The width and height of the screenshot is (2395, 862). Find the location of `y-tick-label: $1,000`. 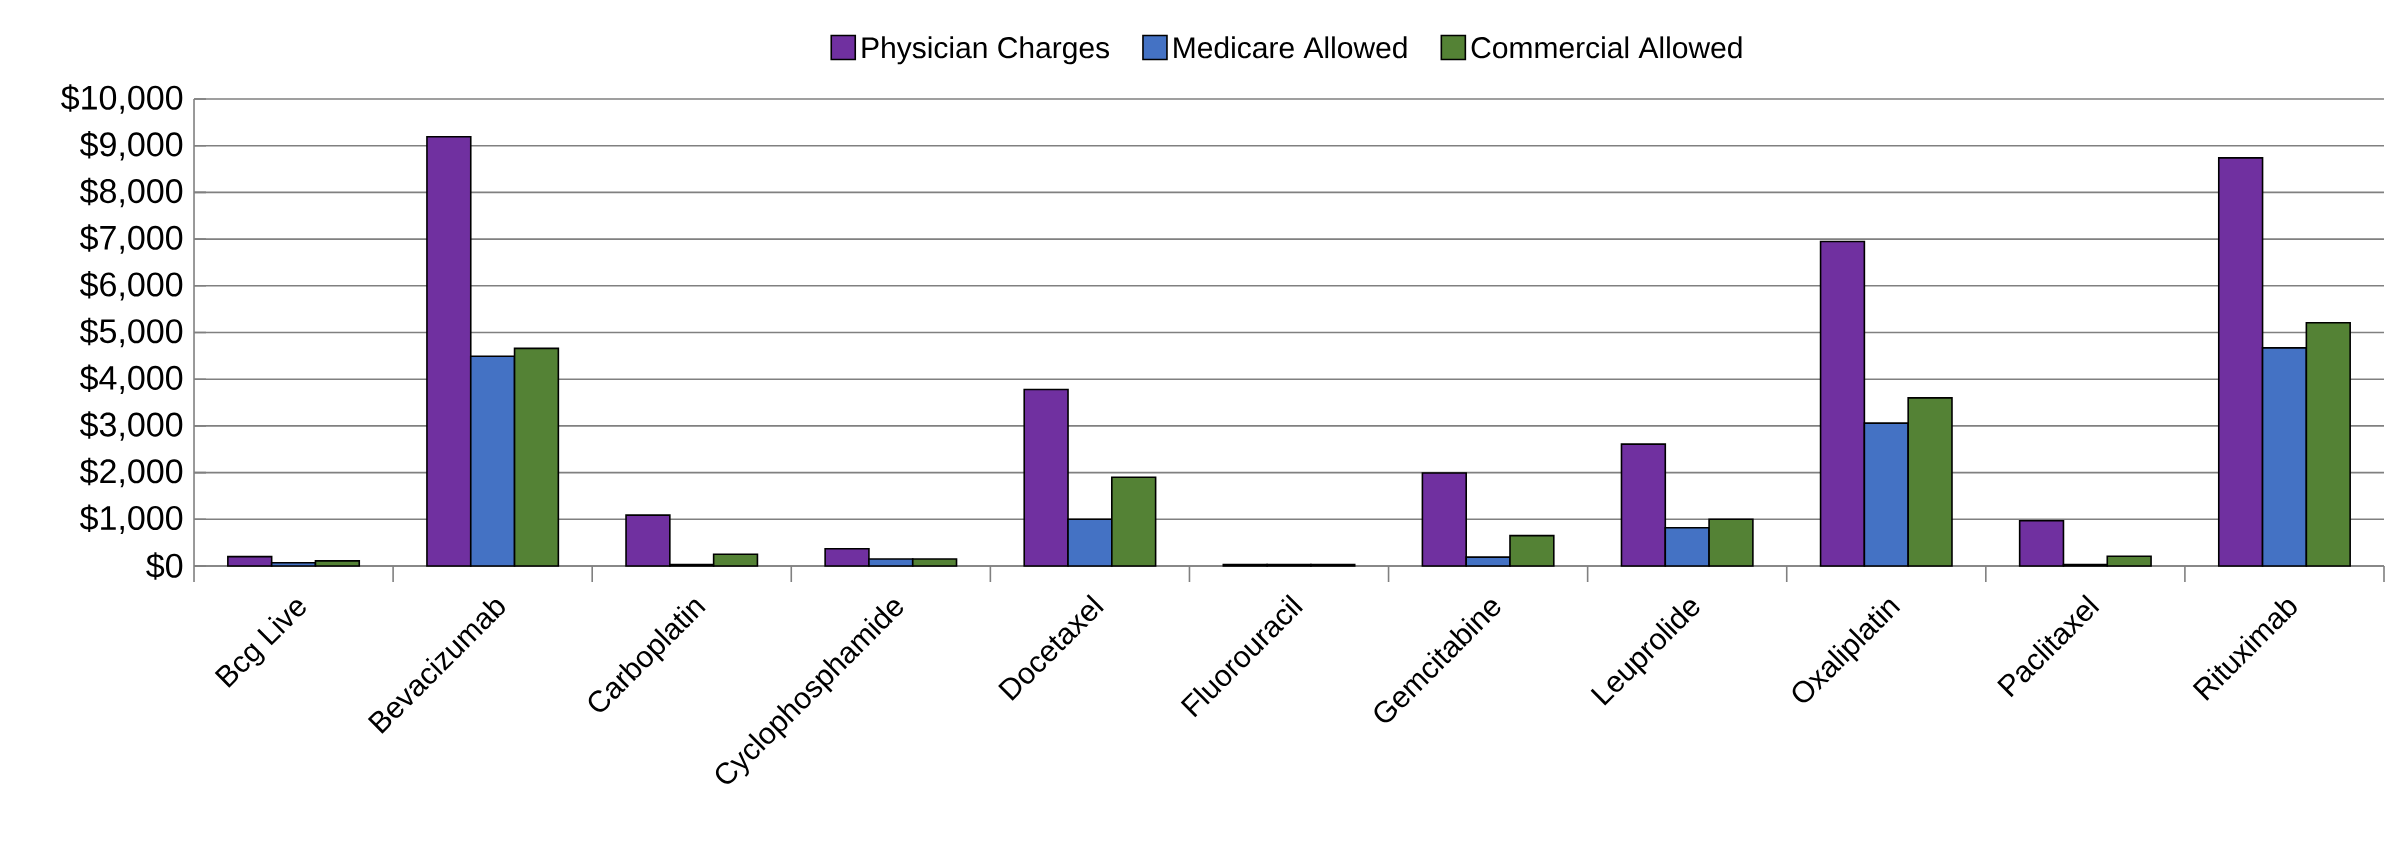

y-tick-label: $1,000 is located at coordinates (131, 519).